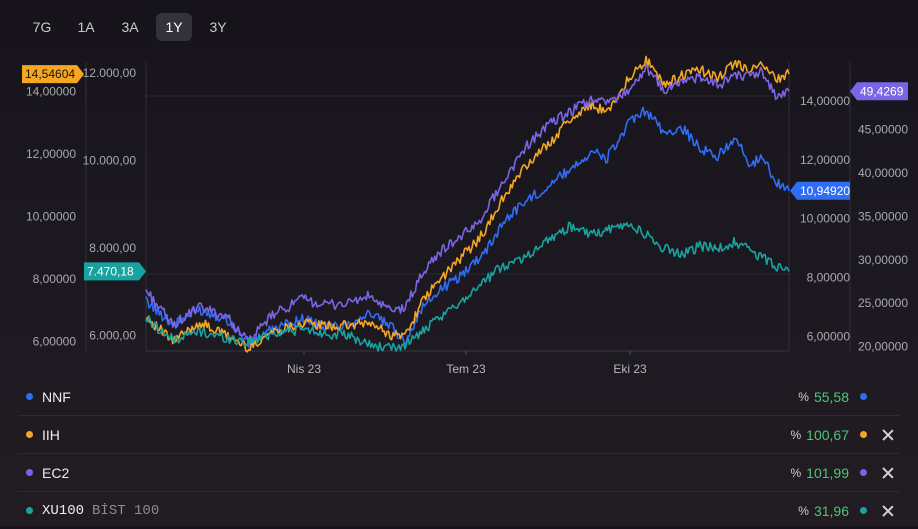 This screenshot has height=529, width=918. What do you see at coordinates (630, 369) in the screenshot?
I see `x-tick-label: Eki 23` at bounding box center [630, 369].